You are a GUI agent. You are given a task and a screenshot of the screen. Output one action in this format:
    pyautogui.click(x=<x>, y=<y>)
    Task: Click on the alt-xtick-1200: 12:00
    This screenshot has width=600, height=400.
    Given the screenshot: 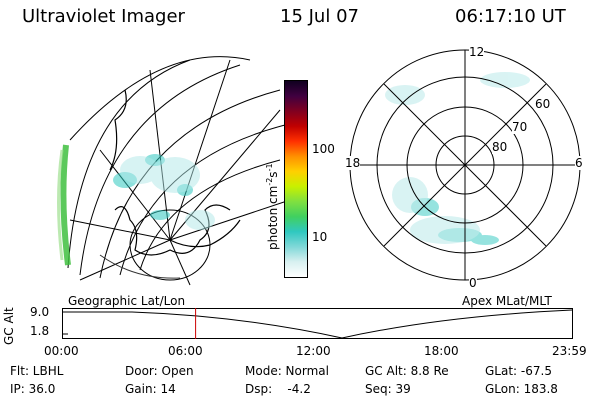 What is the action you would take?
    pyautogui.click(x=313, y=351)
    